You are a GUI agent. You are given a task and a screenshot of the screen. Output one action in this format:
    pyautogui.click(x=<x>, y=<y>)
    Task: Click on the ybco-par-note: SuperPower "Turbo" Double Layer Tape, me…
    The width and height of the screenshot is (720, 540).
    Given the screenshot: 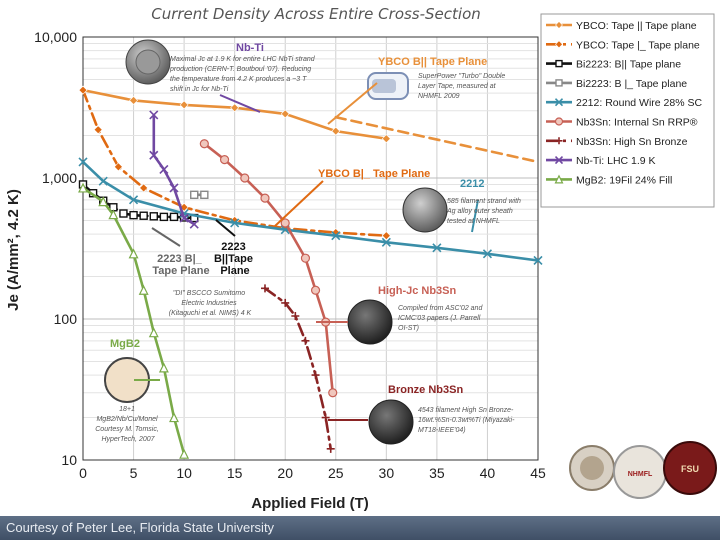 What is the action you would take?
    pyautogui.click(x=462, y=86)
    